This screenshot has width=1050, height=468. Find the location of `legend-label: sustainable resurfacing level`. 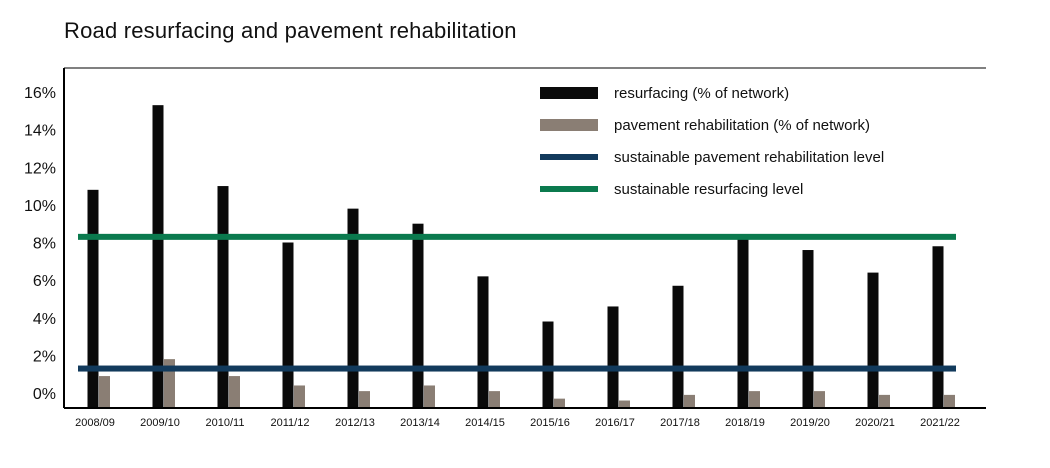

legend-label: sustainable resurfacing level is located at coordinates (708, 189).